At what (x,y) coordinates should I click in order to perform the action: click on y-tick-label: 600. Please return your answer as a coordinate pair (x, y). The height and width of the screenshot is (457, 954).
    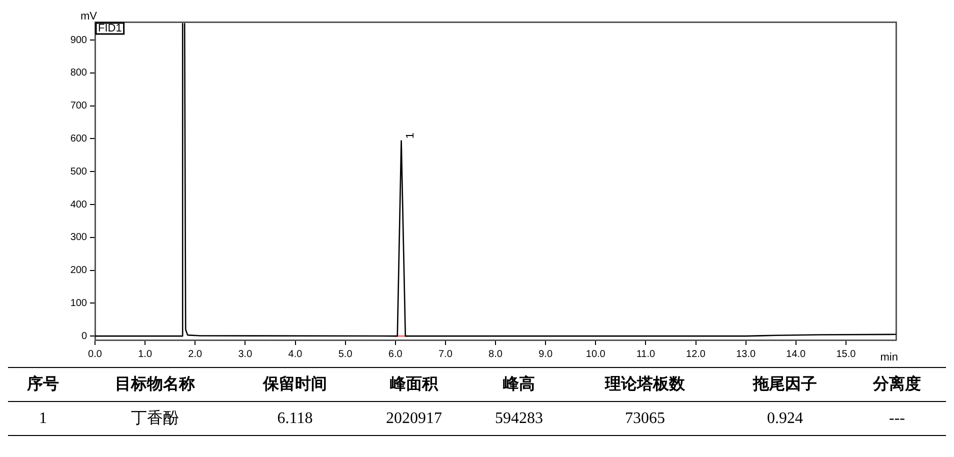
    Looking at the image, I should click on (79, 138).